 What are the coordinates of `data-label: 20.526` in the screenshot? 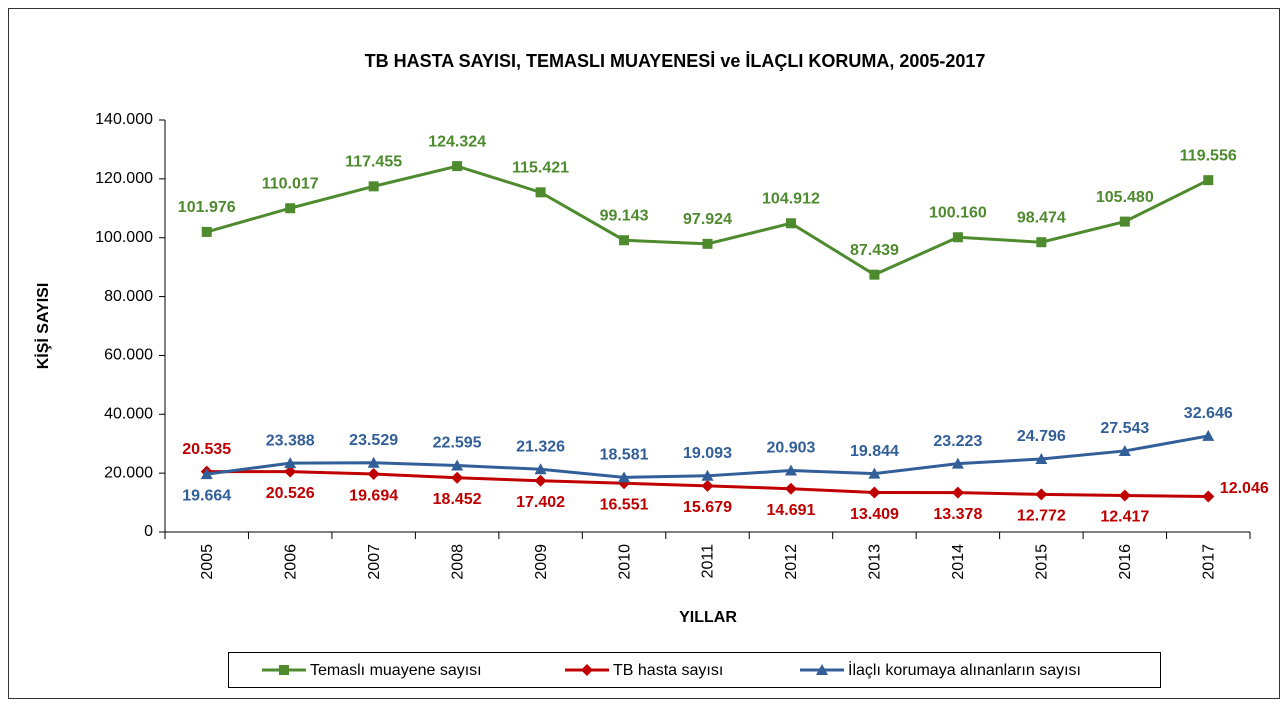 It's located at (290, 493).